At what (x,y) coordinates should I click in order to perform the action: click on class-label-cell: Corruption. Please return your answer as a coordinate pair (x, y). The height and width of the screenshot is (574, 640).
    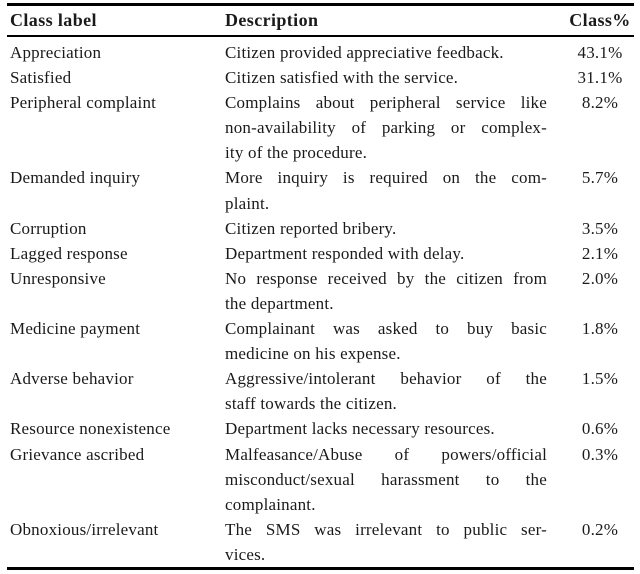
    Looking at the image, I should click on (48, 228).